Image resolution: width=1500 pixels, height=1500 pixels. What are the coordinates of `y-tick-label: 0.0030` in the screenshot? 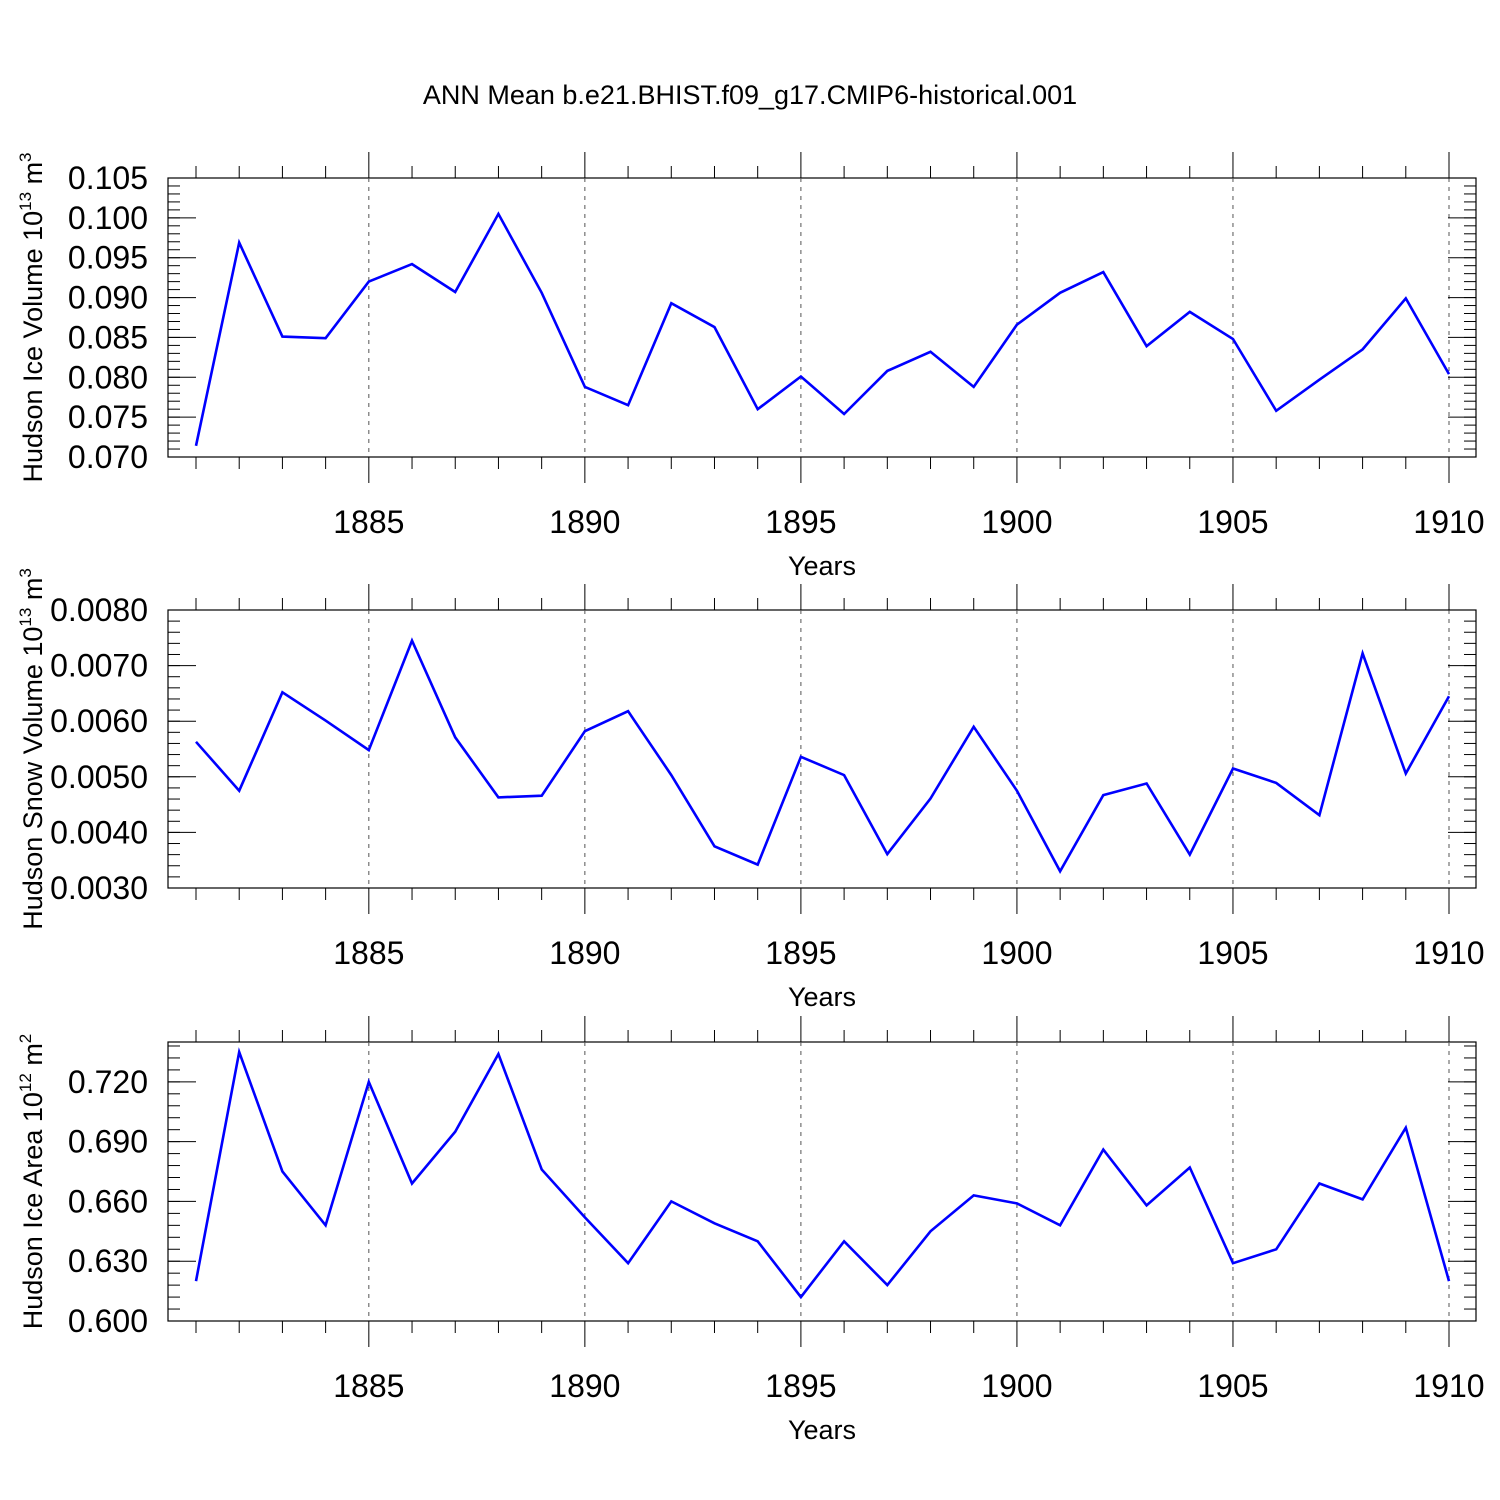 It's located at (99, 888).